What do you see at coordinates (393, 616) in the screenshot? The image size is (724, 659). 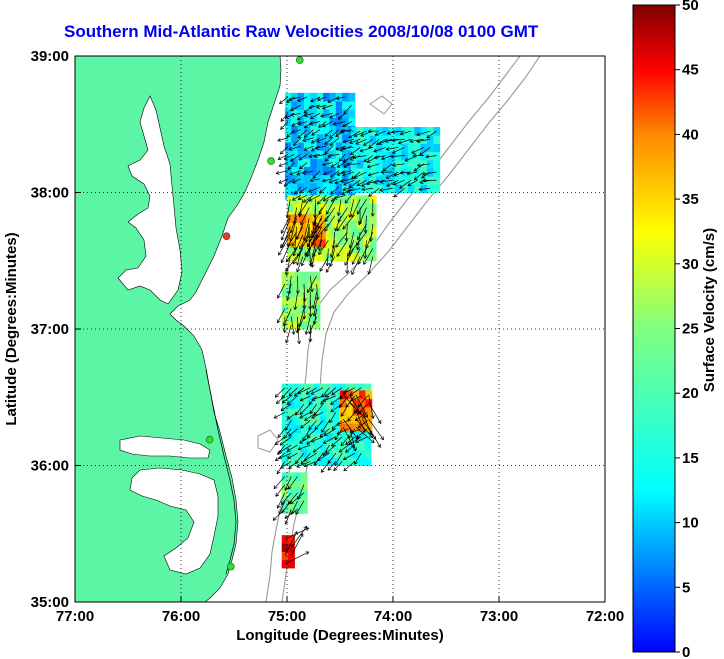 I see `x-tick-label: 74:00` at bounding box center [393, 616].